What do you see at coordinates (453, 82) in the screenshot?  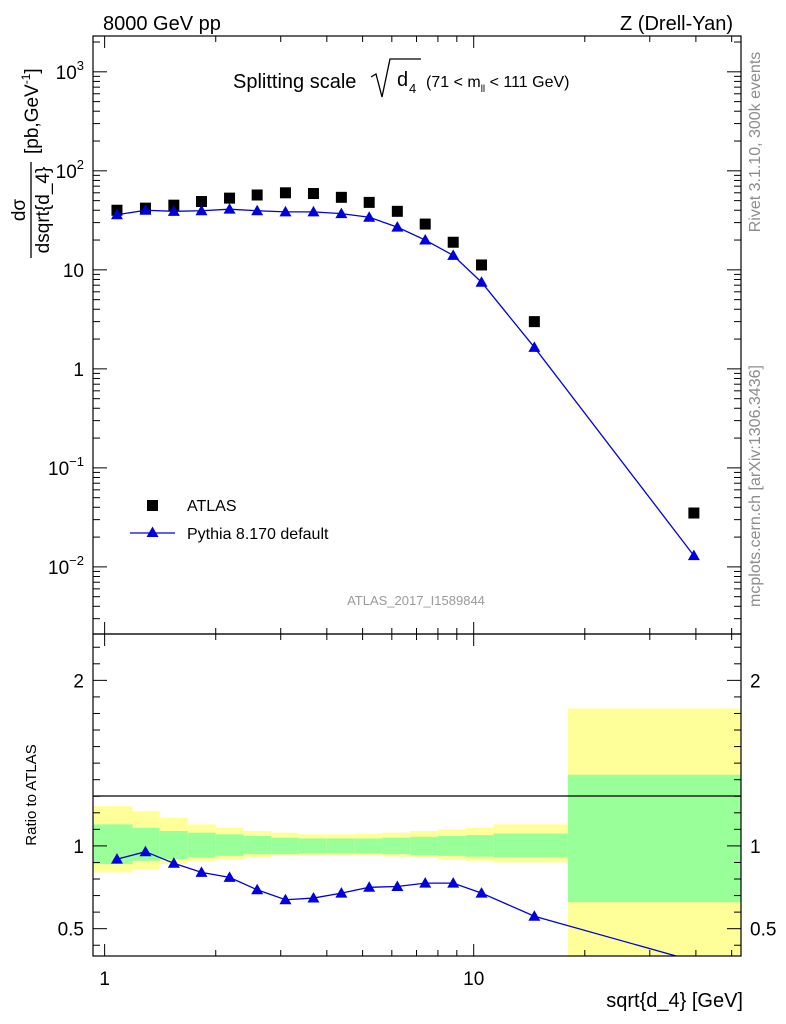 I see `title-range-pre: (71 < m` at bounding box center [453, 82].